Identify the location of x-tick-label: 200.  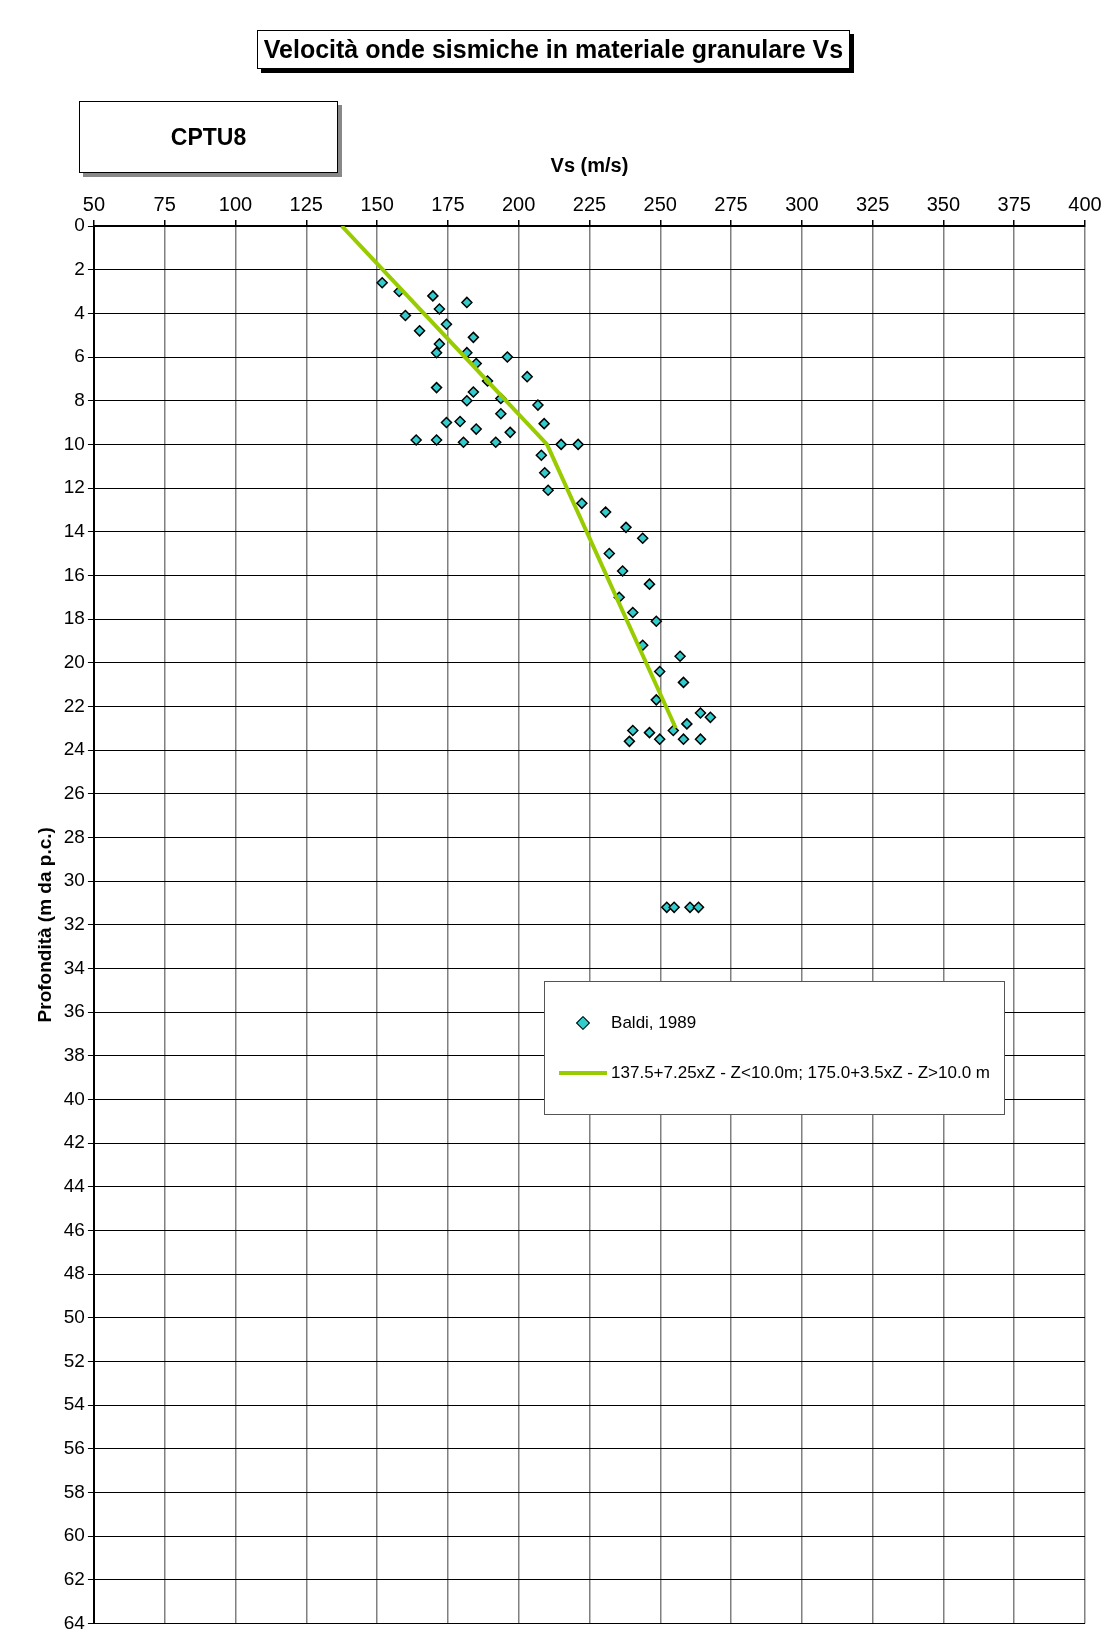
(518, 203).